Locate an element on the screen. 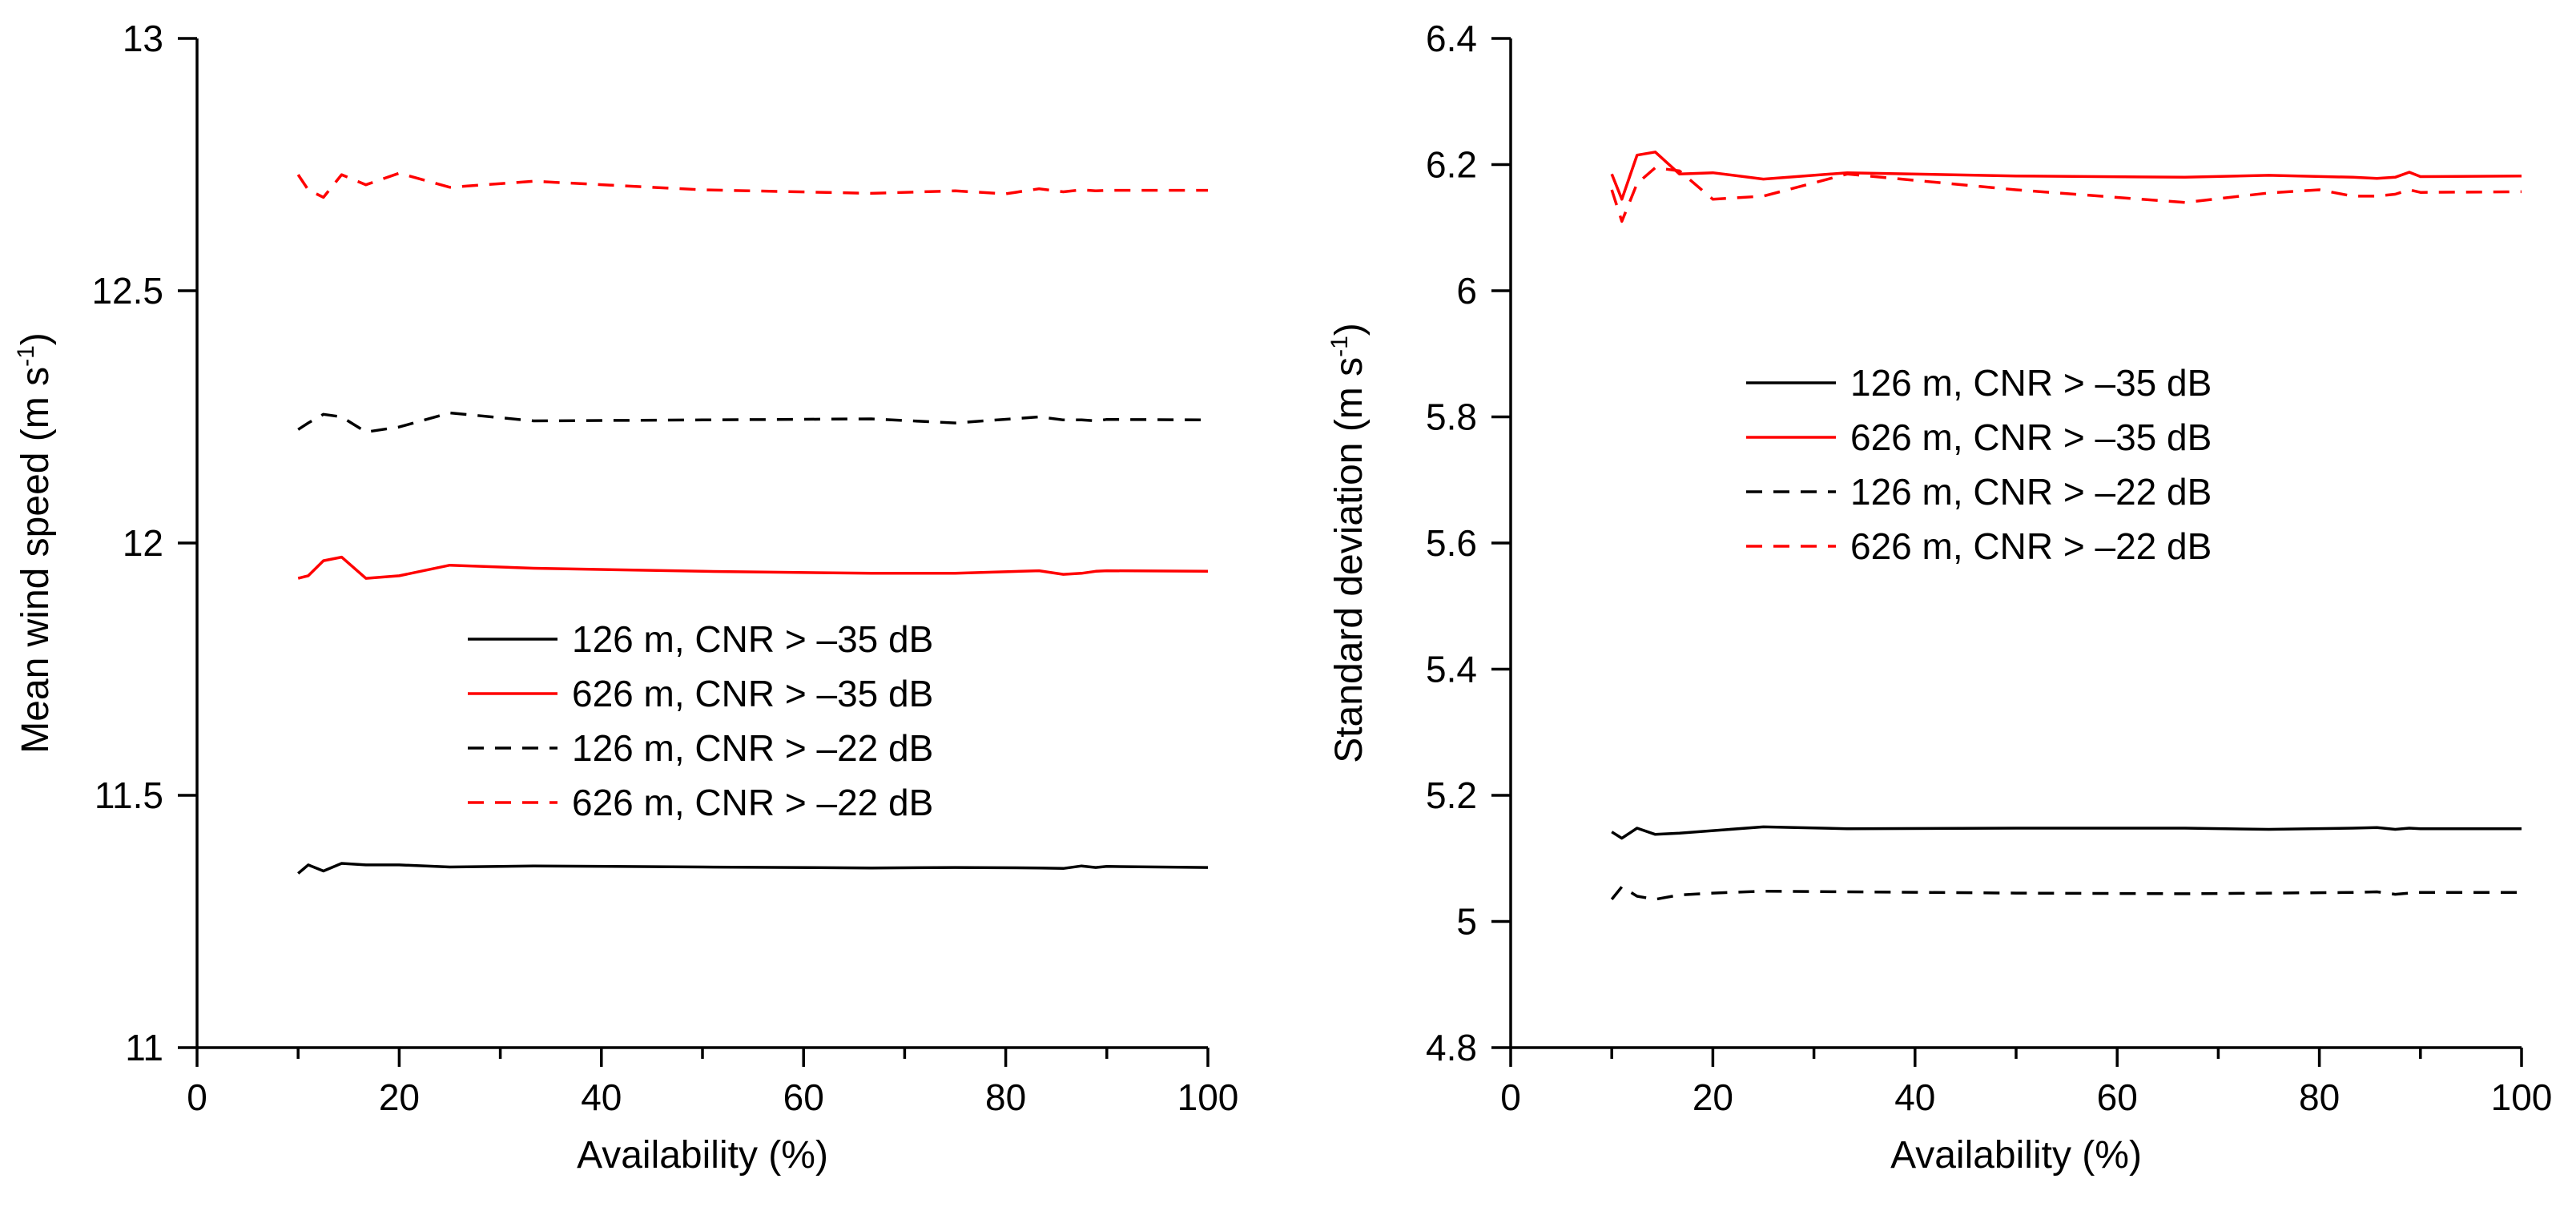 The height and width of the screenshot is (1227, 2576). y-tick-label: 13 is located at coordinates (143, 38).